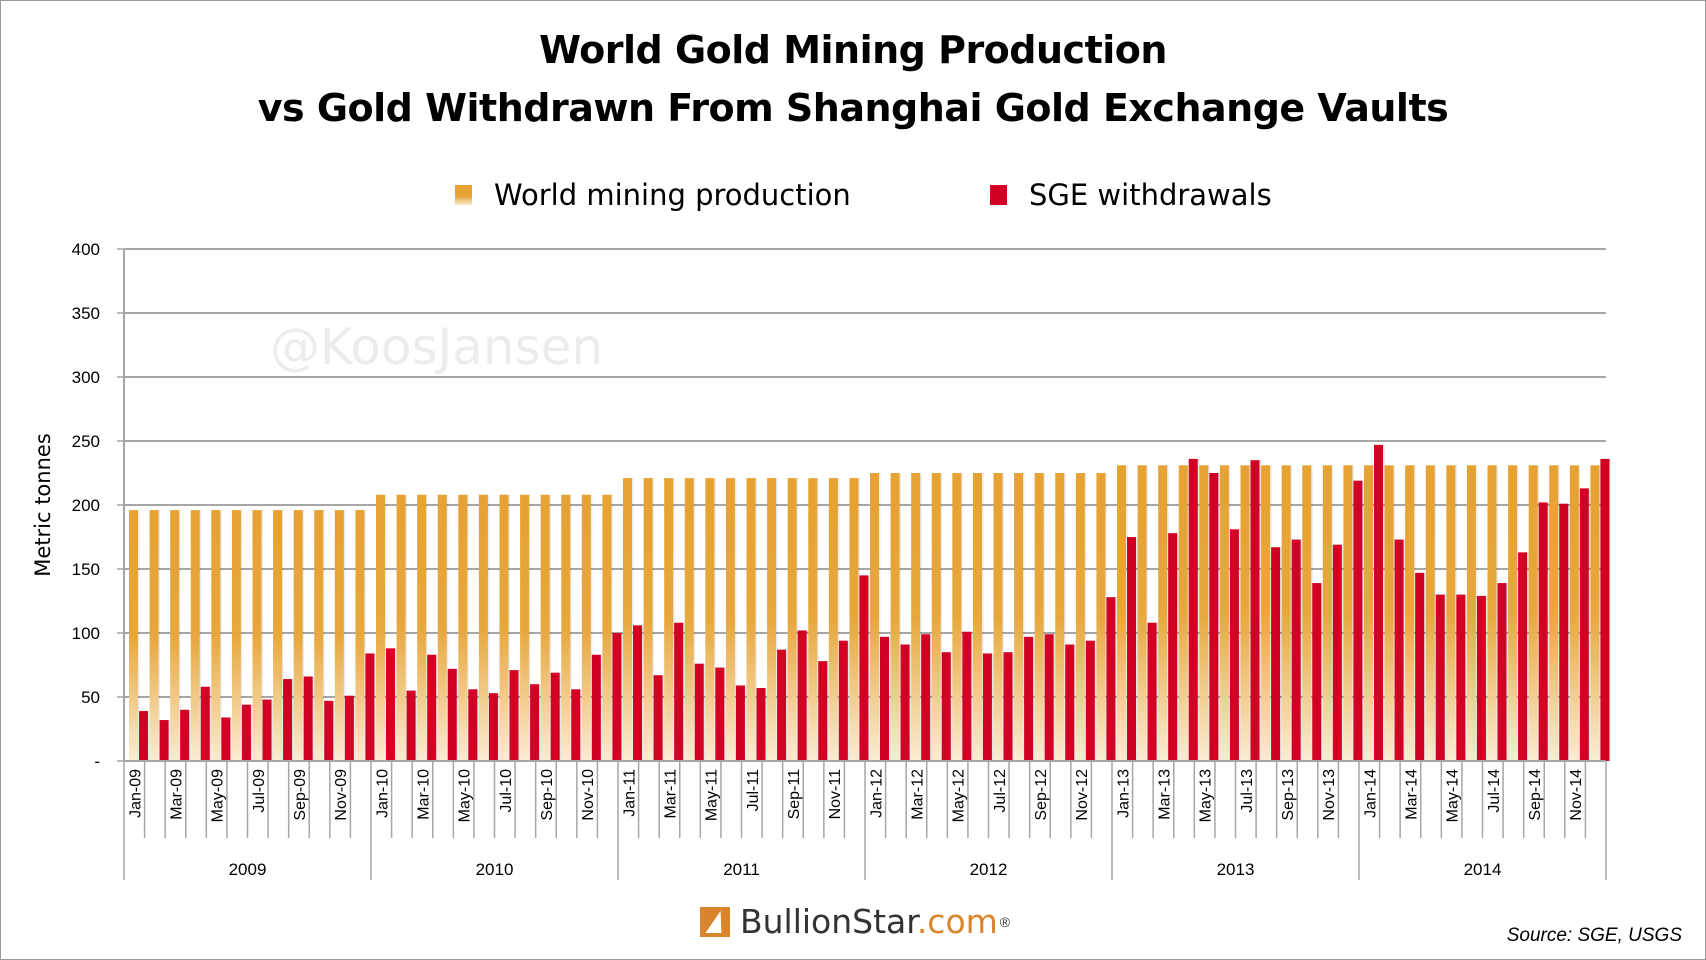  I want to click on x-tick-label: Jul-11, so click(753, 790).